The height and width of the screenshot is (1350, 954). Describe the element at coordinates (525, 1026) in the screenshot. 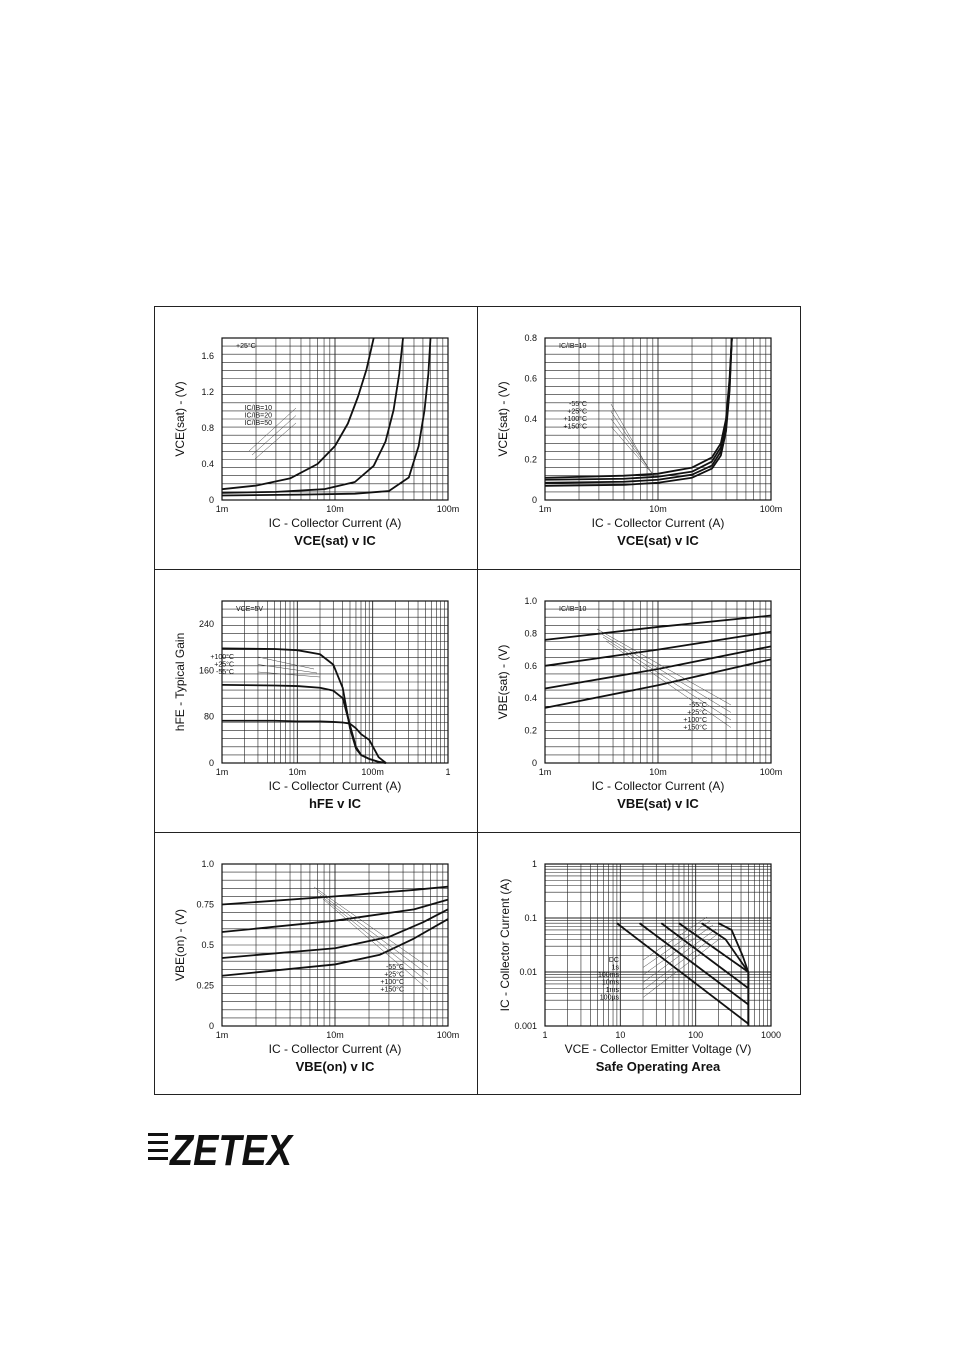

I see `y-tick-label: 0.001` at that location.